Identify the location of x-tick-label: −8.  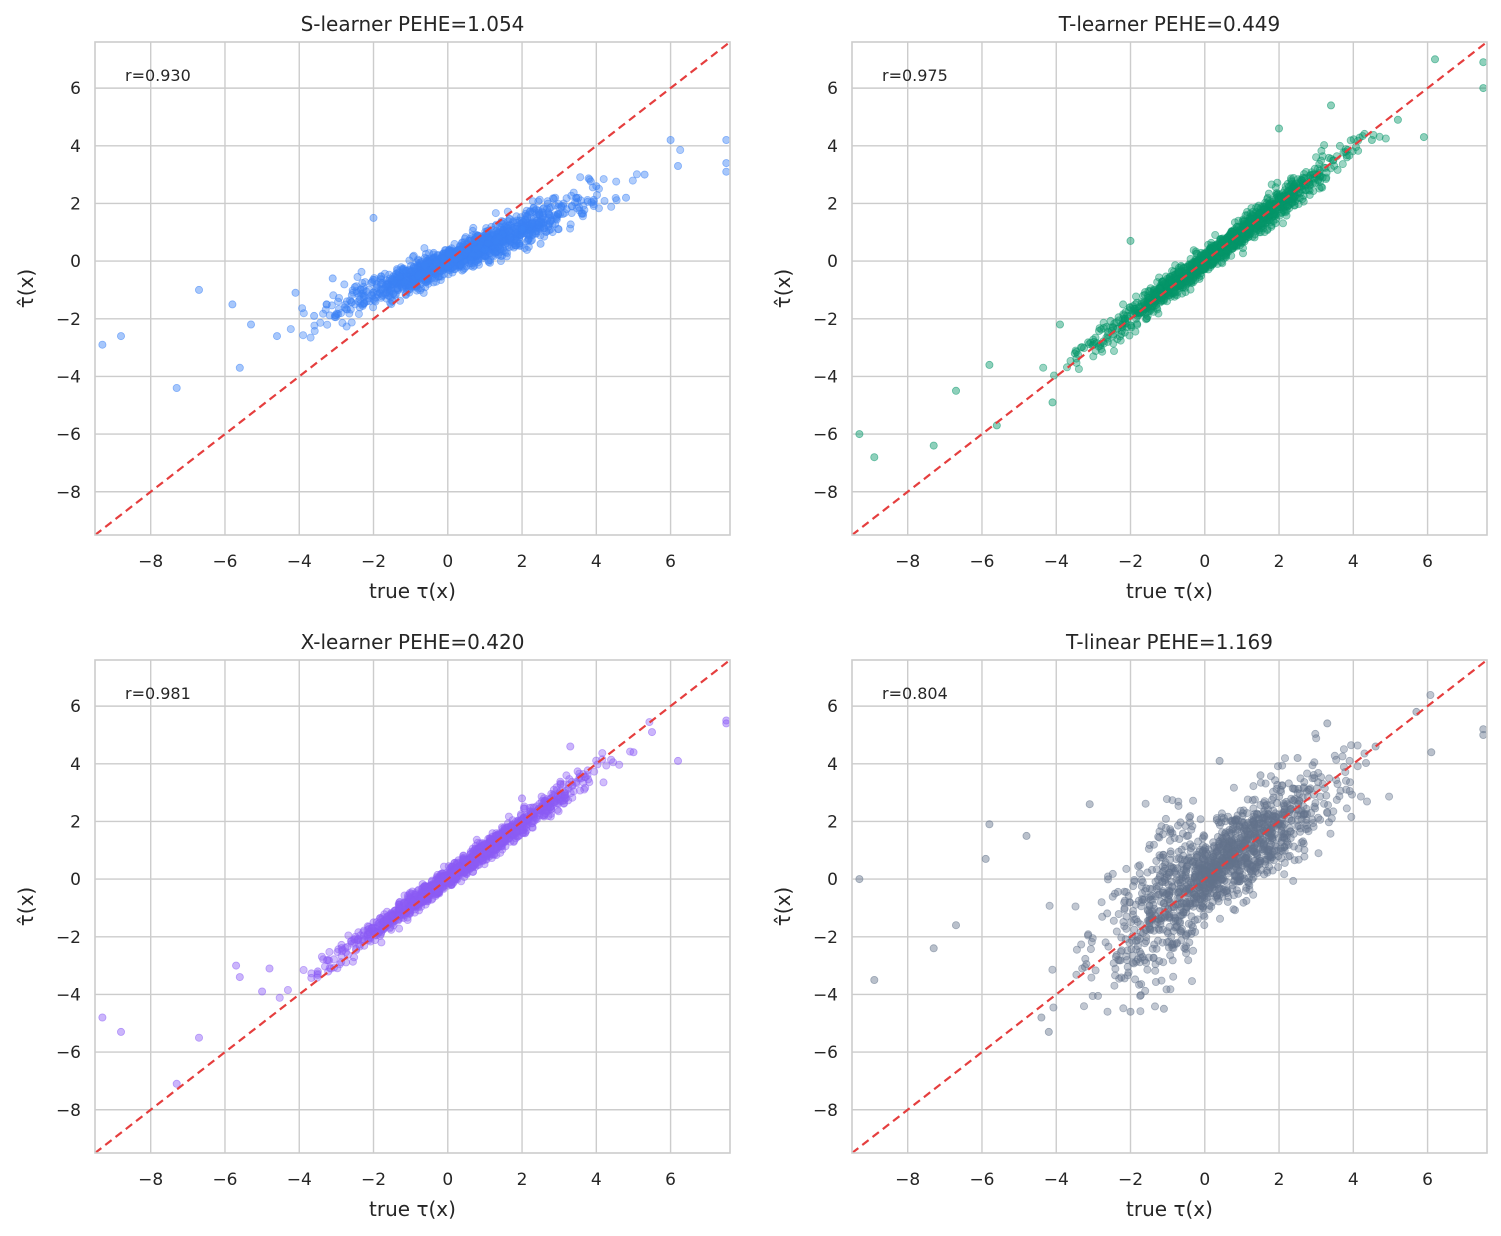
(150, 1180).